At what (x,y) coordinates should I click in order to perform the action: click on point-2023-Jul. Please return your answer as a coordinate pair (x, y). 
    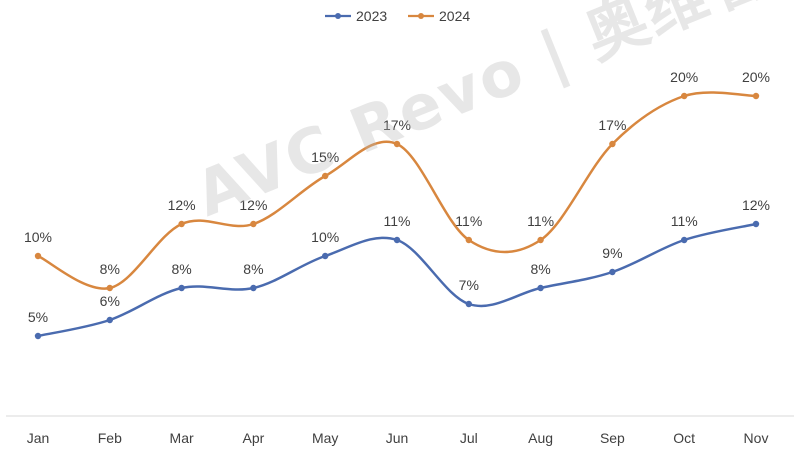
    Looking at the image, I should click on (468, 304).